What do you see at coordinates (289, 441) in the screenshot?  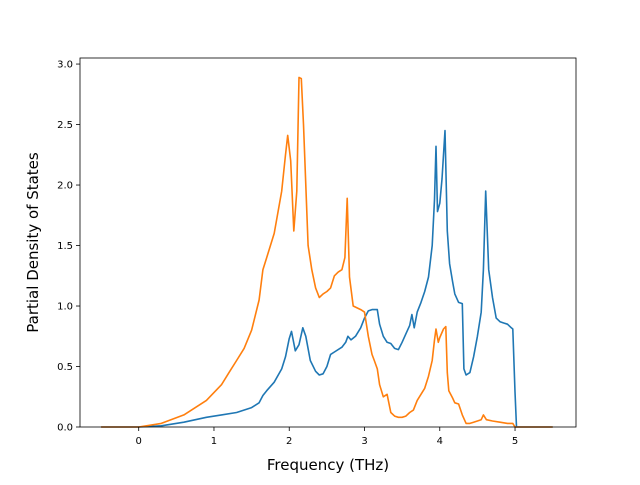 I see `x-tick-label: 2` at bounding box center [289, 441].